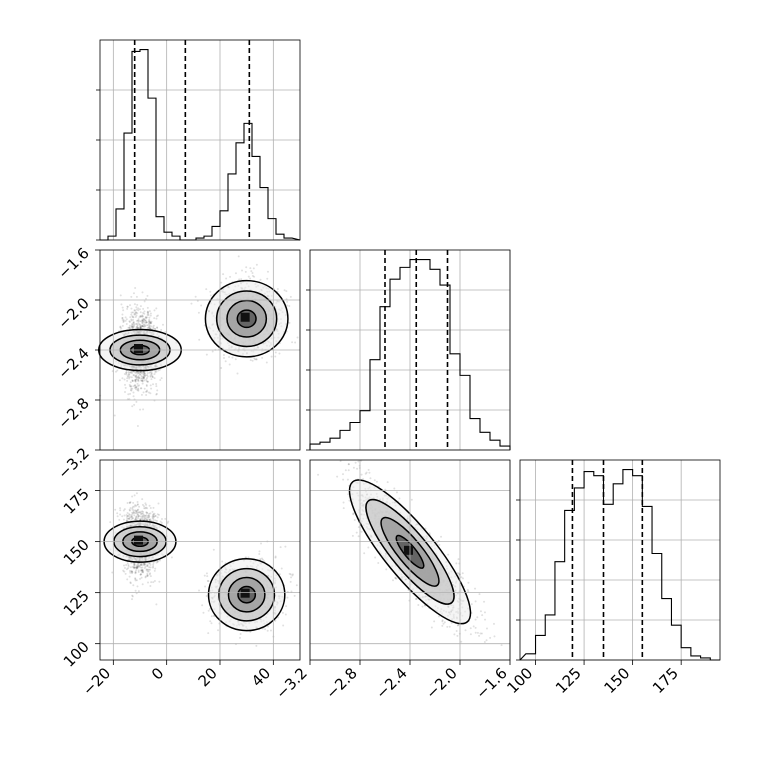  Describe the element at coordinates (138, 348) in the screenshot. I see `peak-cell` at that location.